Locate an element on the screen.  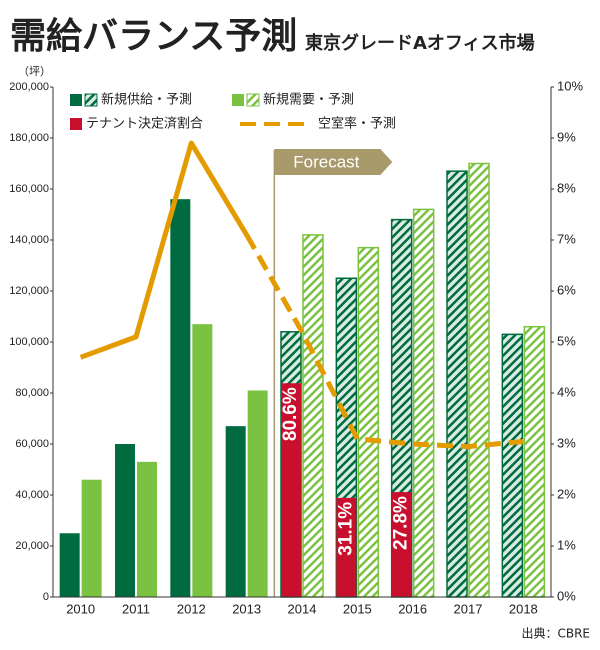
legend-label: 空室率・予測 is located at coordinates (357, 124).